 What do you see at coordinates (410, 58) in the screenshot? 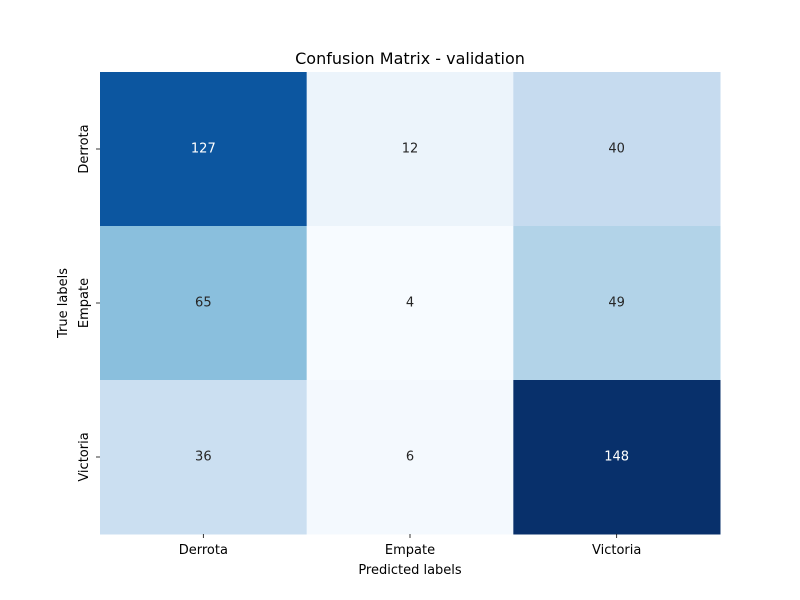
I see `chart-title: Confusion Matrix - validation` at bounding box center [410, 58].